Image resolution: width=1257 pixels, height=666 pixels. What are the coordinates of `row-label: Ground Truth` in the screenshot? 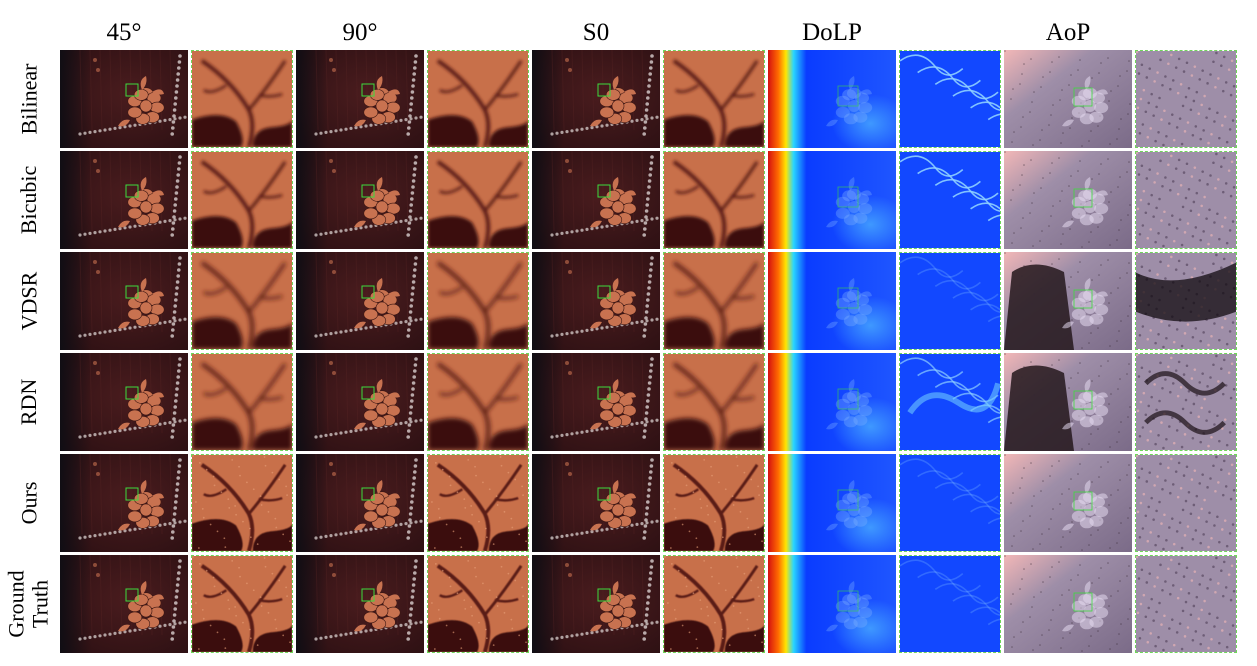 It's located at (29, 604).